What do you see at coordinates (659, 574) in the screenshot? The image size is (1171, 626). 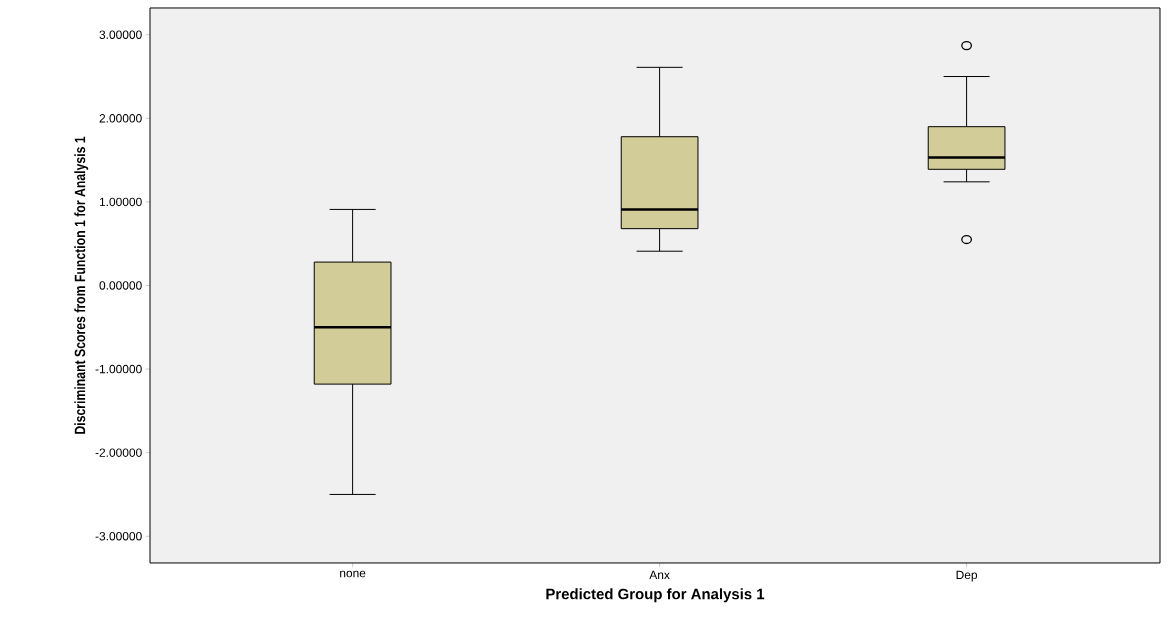 I see `x-tick-label: Anx` at bounding box center [659, 574].